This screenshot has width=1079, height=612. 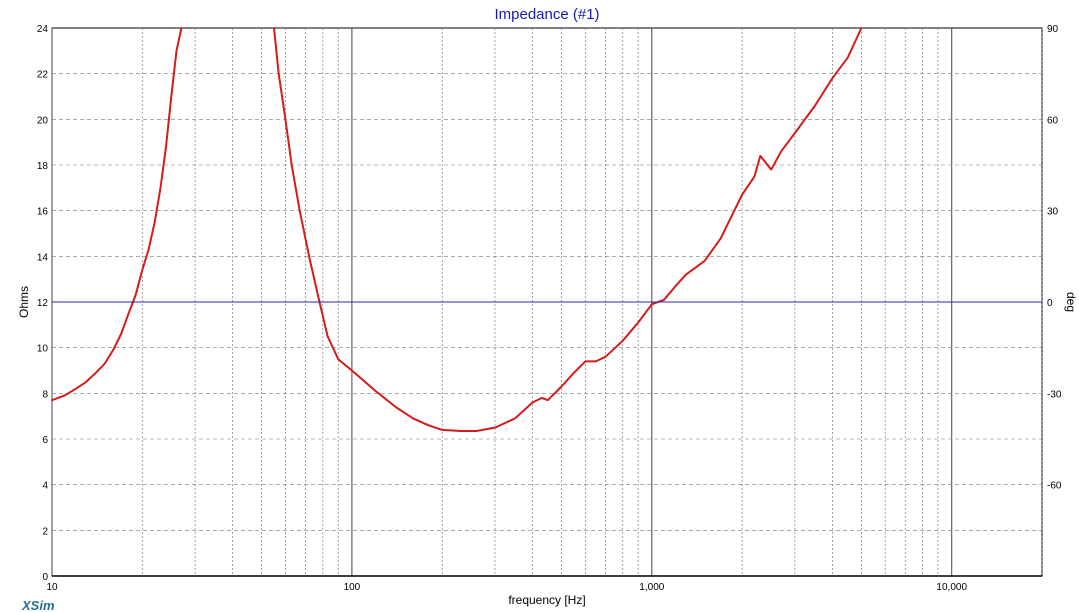 I want to click on y-tick-label: 6, so click(x=45, y=440).